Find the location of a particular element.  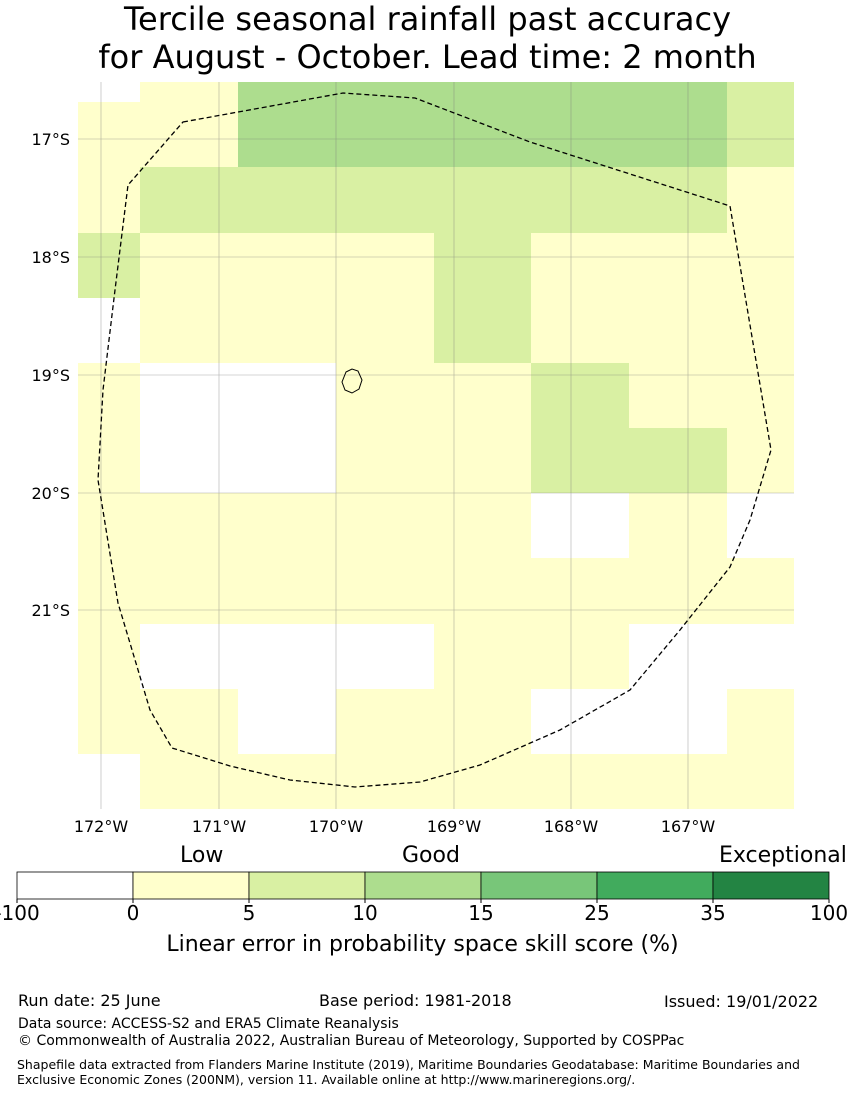

latitude-labels: 17°S 18°S 19°S 20°S 21°S is located at coordinates (50, 375).